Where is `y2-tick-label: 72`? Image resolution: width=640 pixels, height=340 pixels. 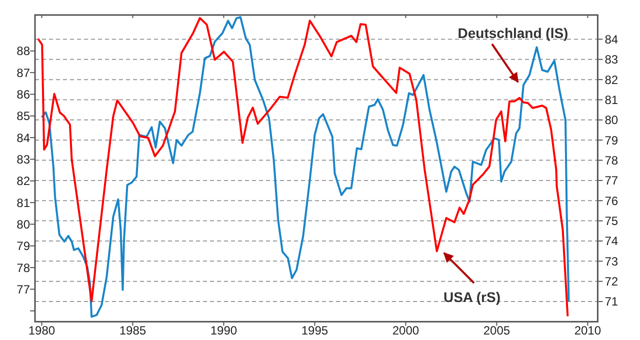
y2-tick-label: 72 is located at coordinates (611, 281).